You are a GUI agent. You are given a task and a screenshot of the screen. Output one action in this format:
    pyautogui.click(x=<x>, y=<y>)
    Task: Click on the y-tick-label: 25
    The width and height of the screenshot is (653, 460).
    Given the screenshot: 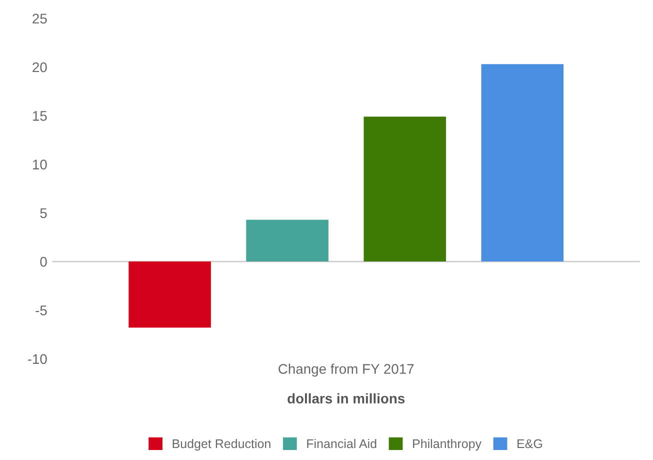 What is the action you would take?
    pyautogui.click(x=39, y=19)
    